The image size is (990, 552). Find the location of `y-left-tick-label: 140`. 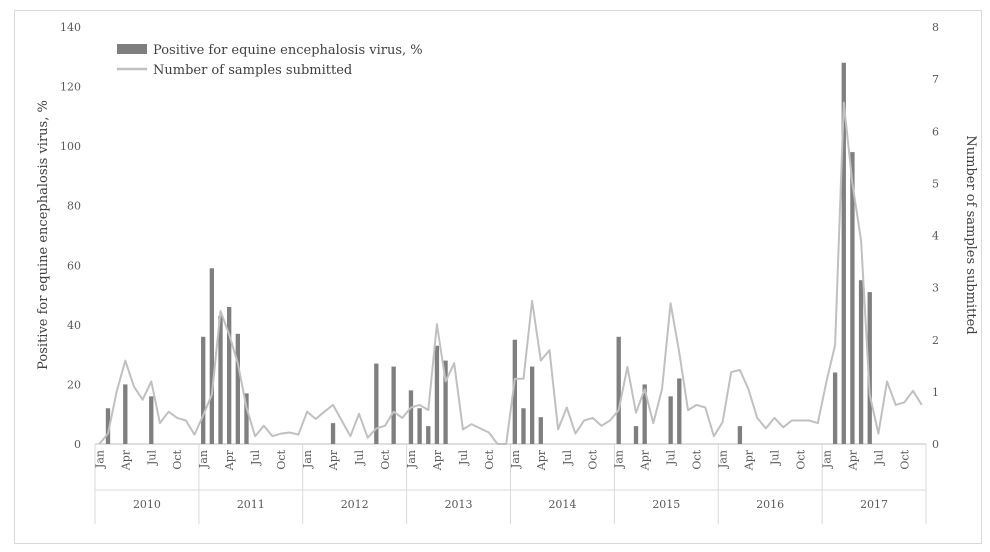

y-left-tick-label: 140 is located at coordinates (70, 27).